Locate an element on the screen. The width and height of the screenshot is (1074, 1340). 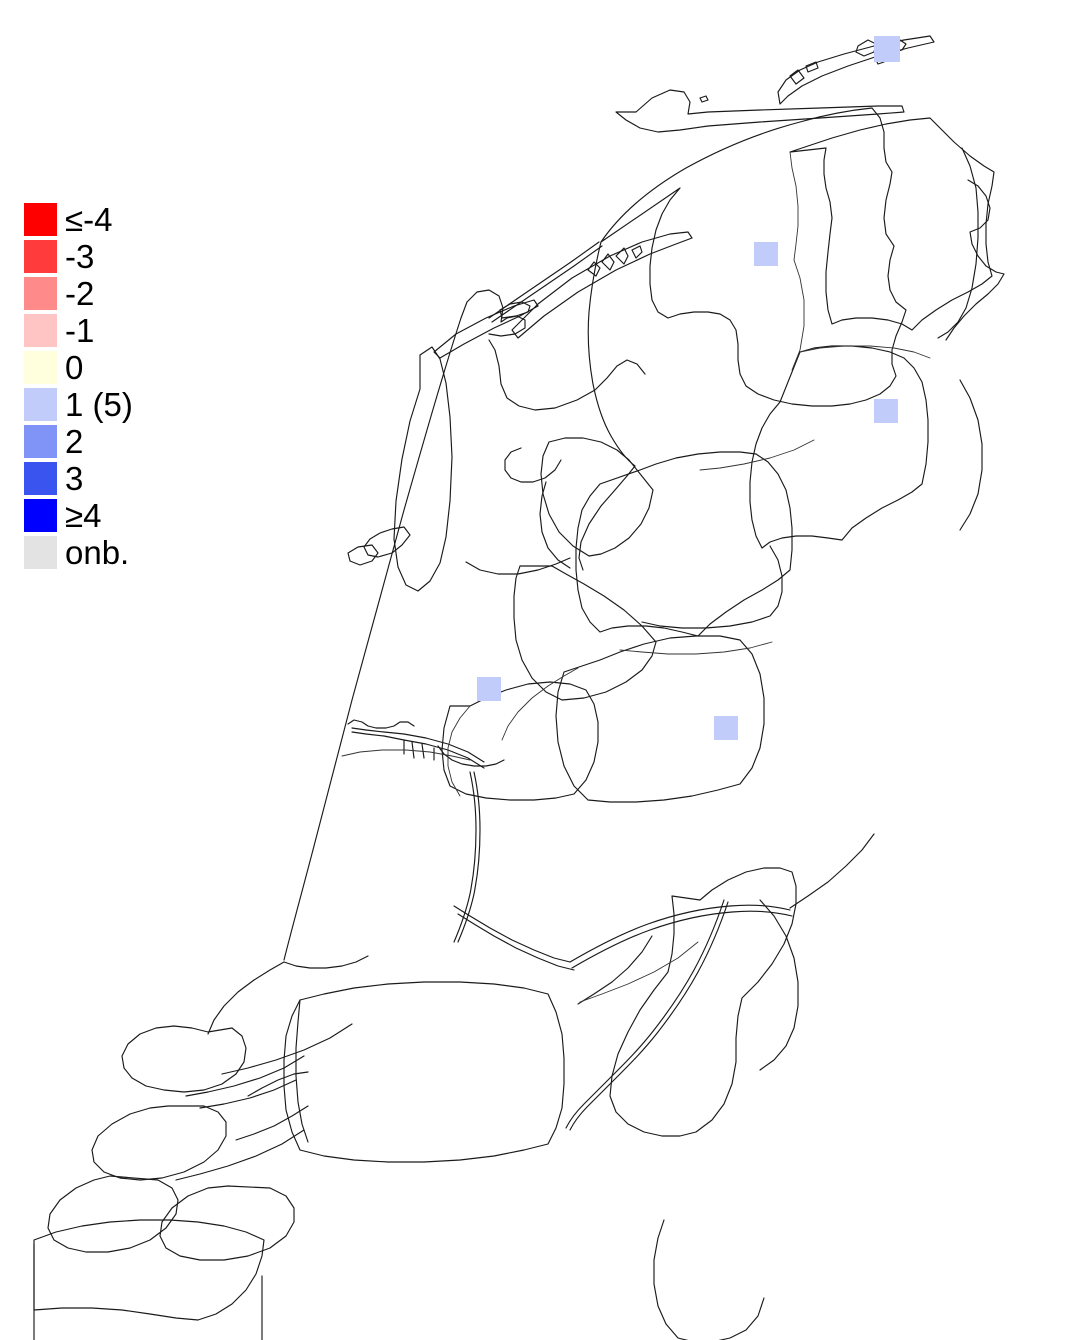
province-utrecht is located at coordinates (520, 741).